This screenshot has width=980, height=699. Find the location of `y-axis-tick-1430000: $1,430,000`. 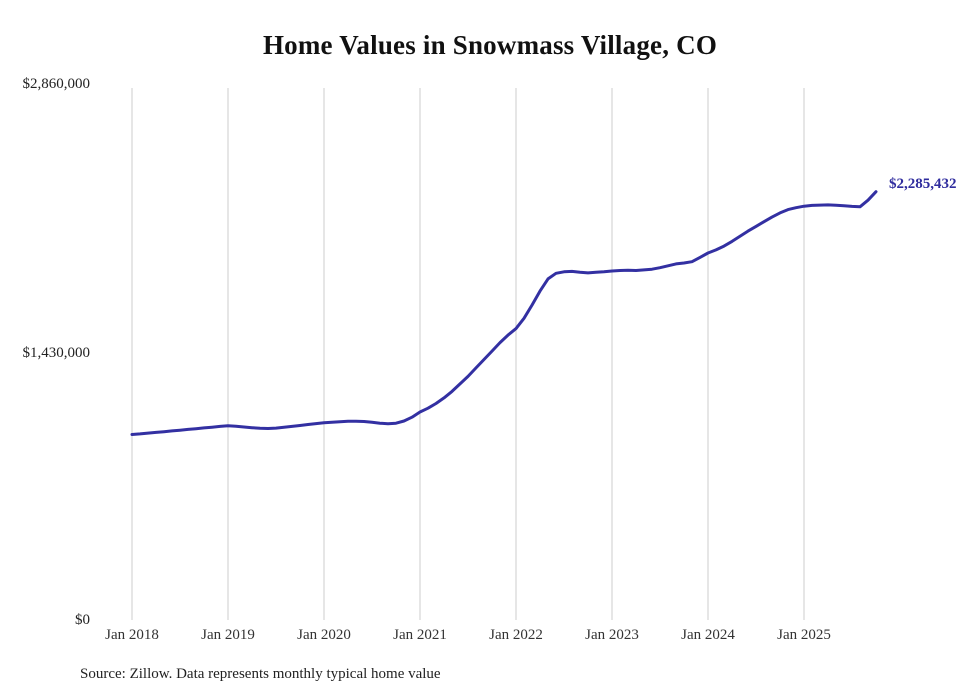

y-axis-tick-1430000: $1,430,000 is located at coordinates (56, 353).